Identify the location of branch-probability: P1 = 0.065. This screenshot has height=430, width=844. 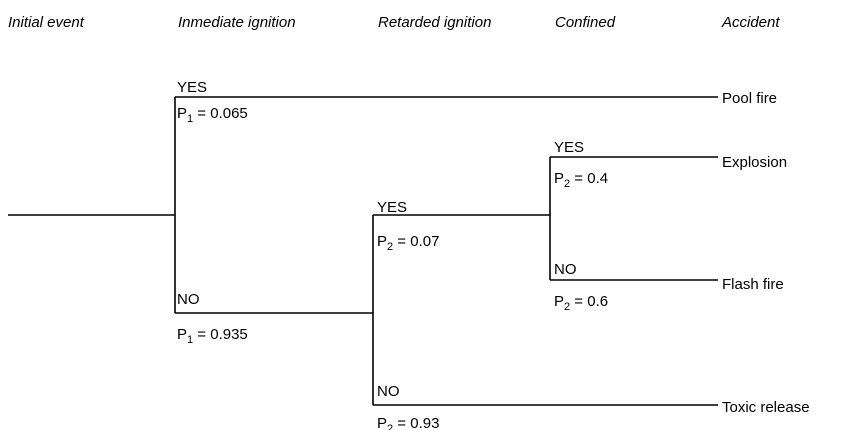
(212, 115).